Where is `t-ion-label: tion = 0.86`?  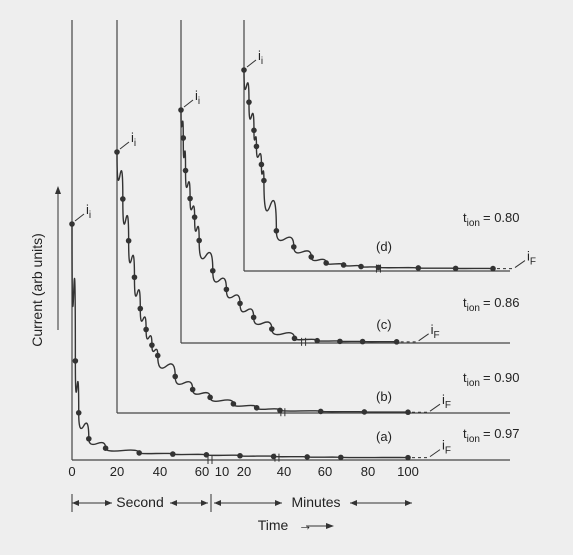
t-ion-label: tion = 0.86 is located at coordinates (491, 304).